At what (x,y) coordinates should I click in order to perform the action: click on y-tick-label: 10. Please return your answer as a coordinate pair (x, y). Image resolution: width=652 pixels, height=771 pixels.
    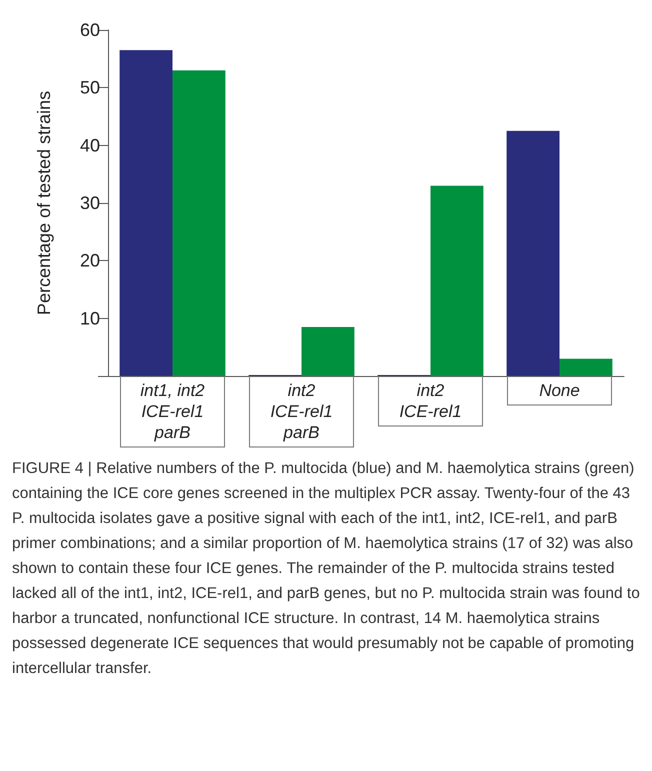
    Looking at the image, I should click on (90, 318).